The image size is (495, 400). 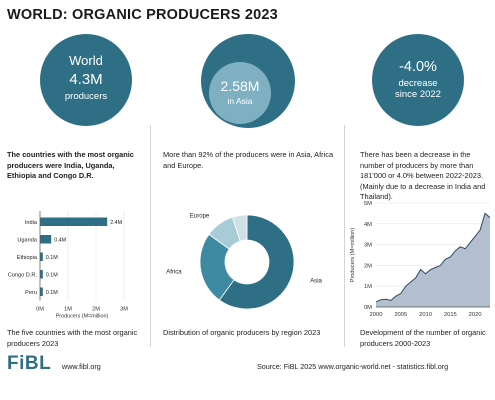 I want to click on donut-slice-latin-america, so click(x=239, y=228).